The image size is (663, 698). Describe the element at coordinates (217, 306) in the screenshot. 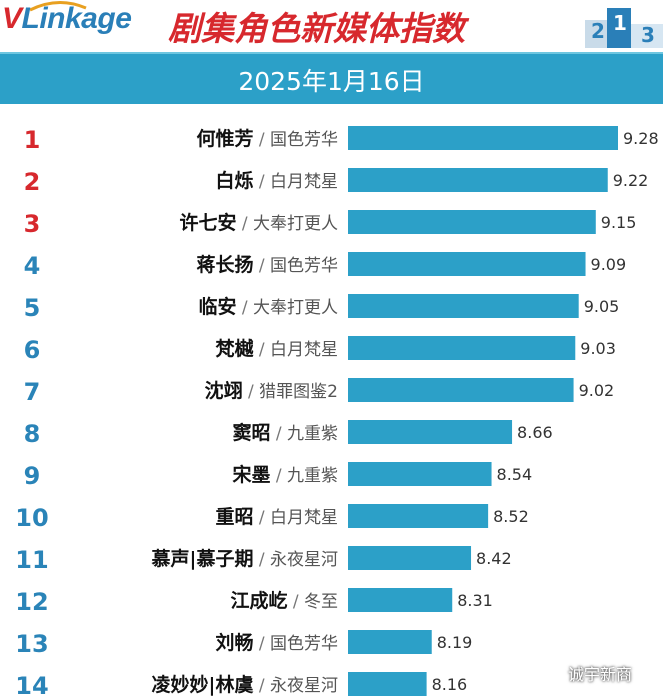

I see `character-name: 临安` at that location.